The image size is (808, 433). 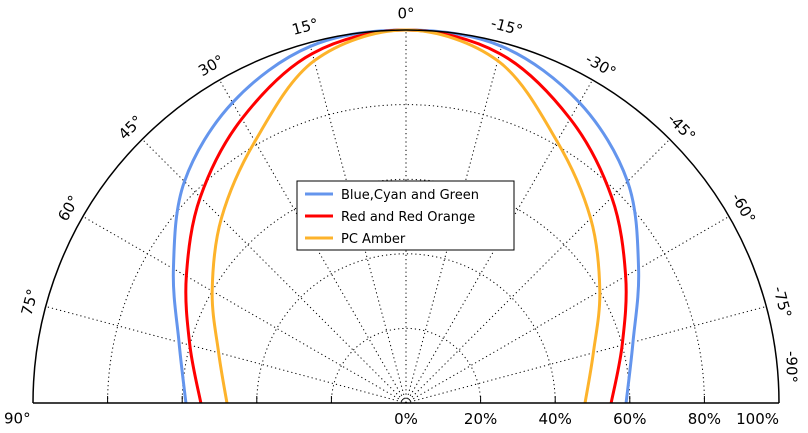 I want to click on theta-tick-label: 75°, so click(x=30, y=302).